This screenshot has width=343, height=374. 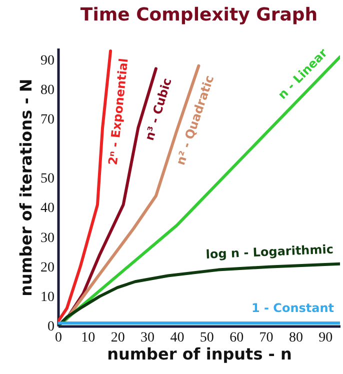 What do you see at coordinates (207, 338) in the screenshot?
I see `x-tick-label: 50` at bounding box center [207, 338].